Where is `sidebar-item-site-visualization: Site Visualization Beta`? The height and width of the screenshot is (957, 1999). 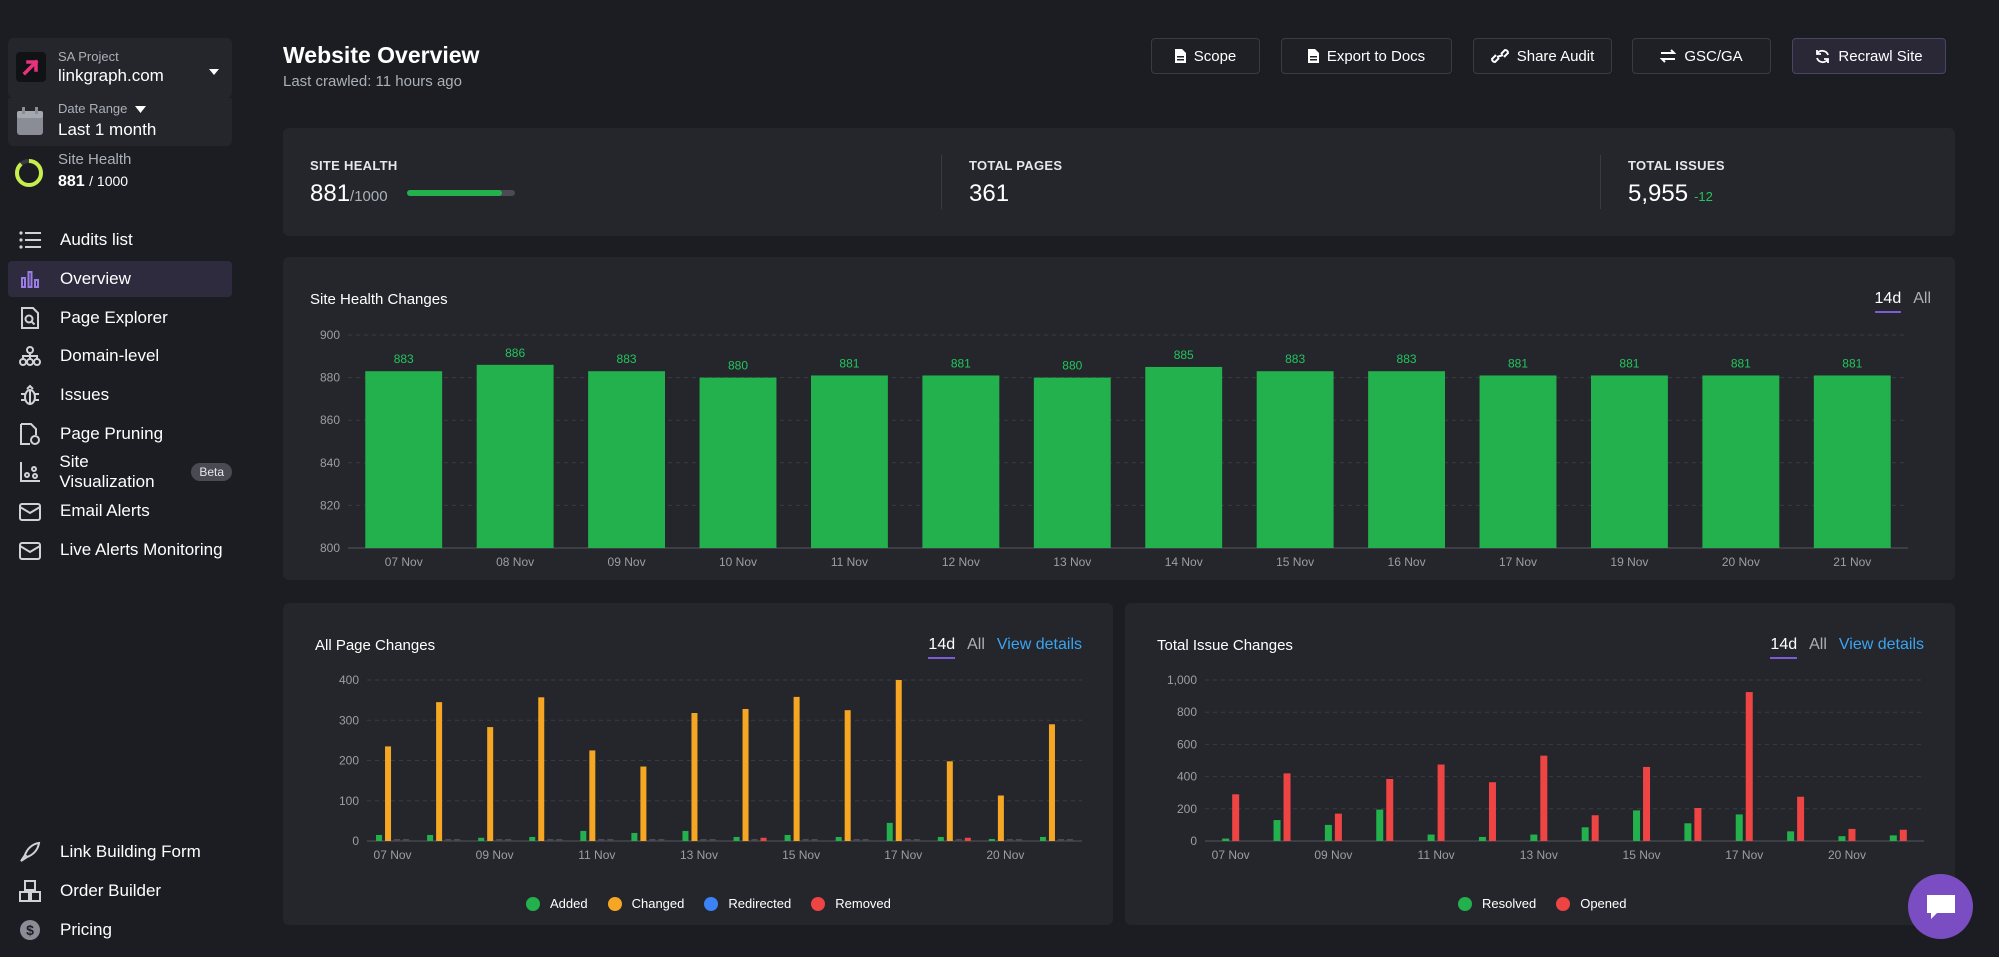
sidebar-item-site-visualization: Site Visualization Beta is located at coordinates (120, 471).